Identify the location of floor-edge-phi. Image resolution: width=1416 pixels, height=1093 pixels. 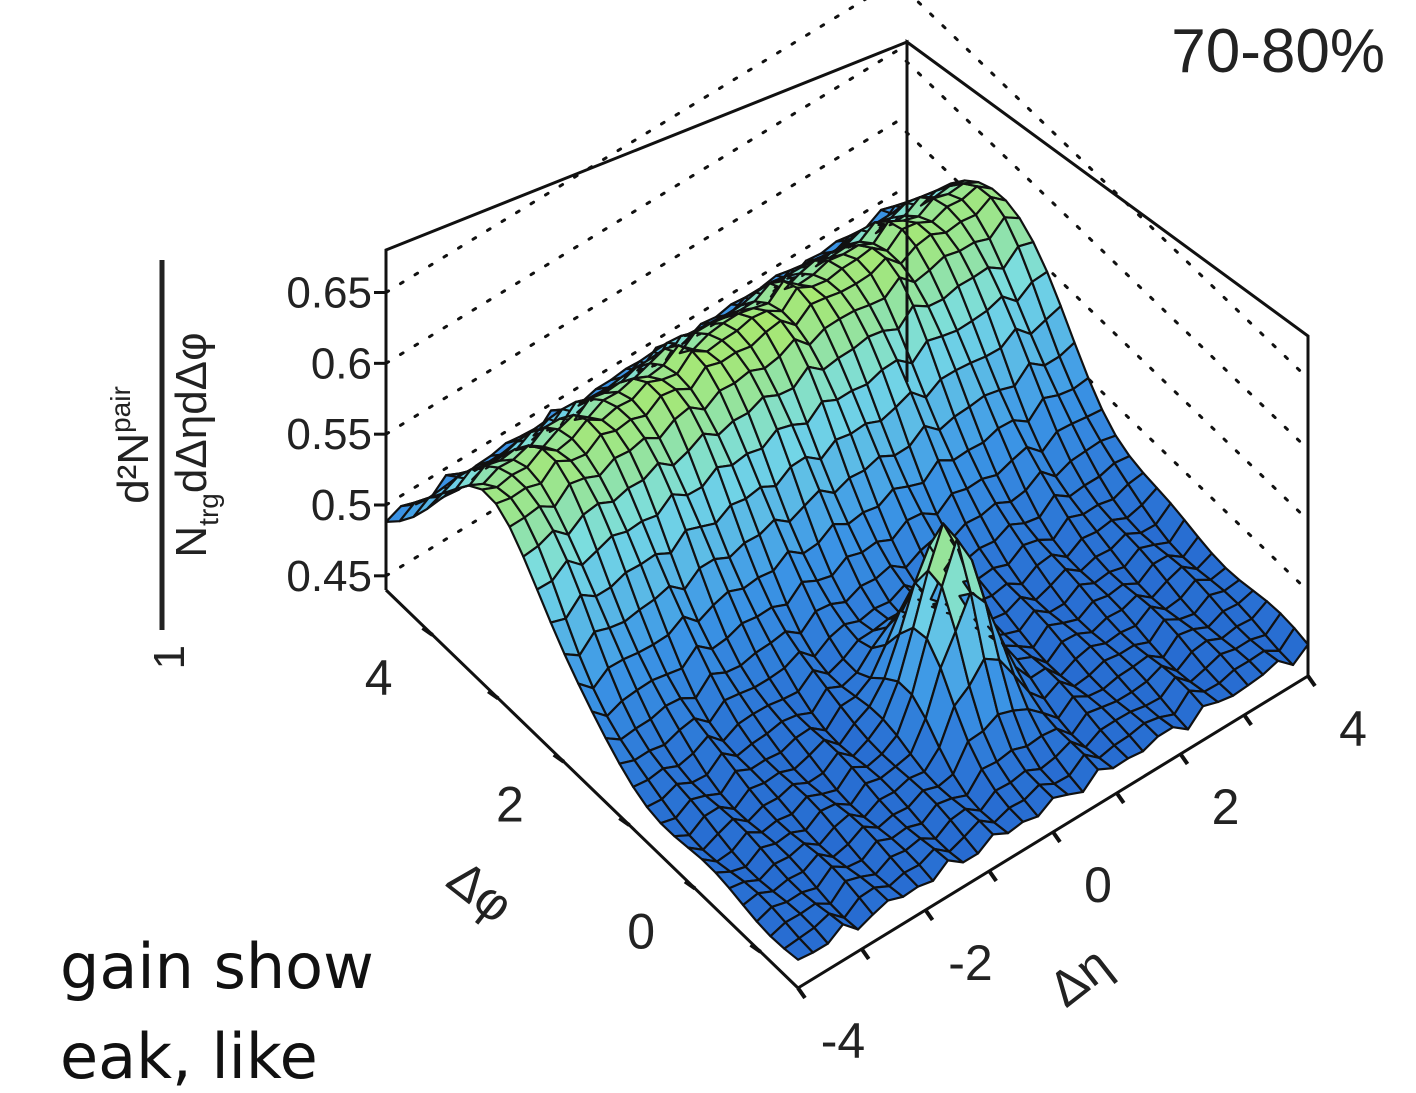
(592, 789).